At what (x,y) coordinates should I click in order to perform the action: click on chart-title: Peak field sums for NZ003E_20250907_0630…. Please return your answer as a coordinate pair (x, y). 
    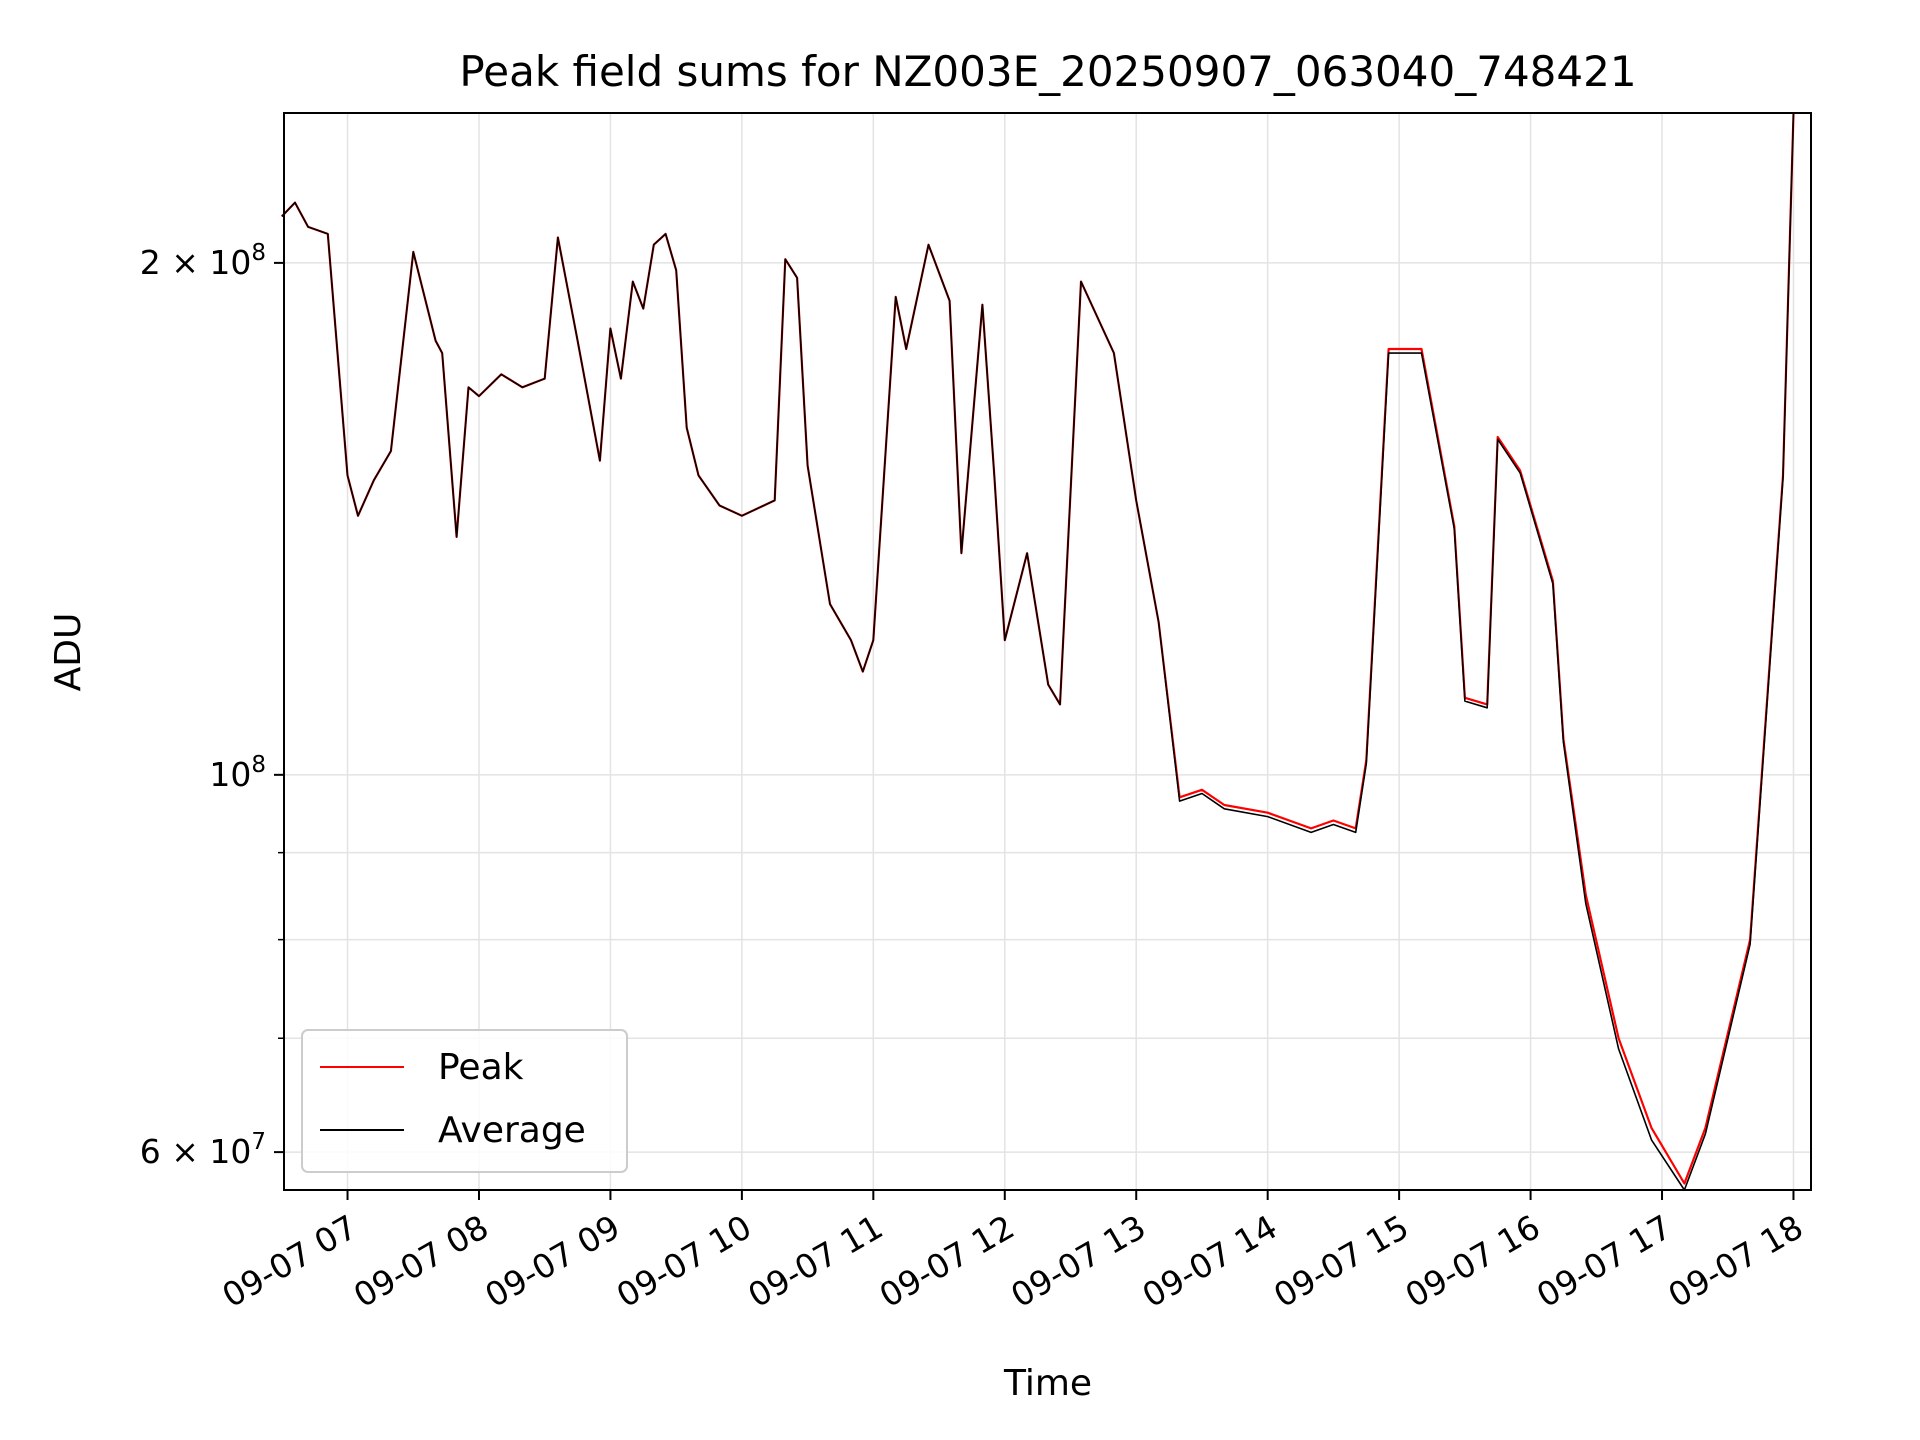
    Looking at the image, I should click on (1047, 71).